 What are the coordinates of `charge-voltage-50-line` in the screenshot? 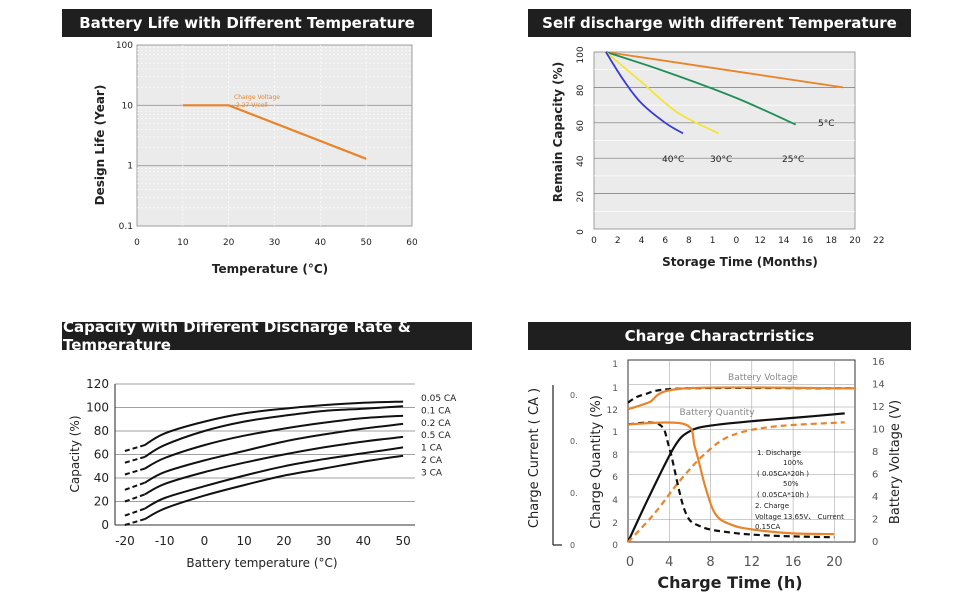 It's located at (741, 398).